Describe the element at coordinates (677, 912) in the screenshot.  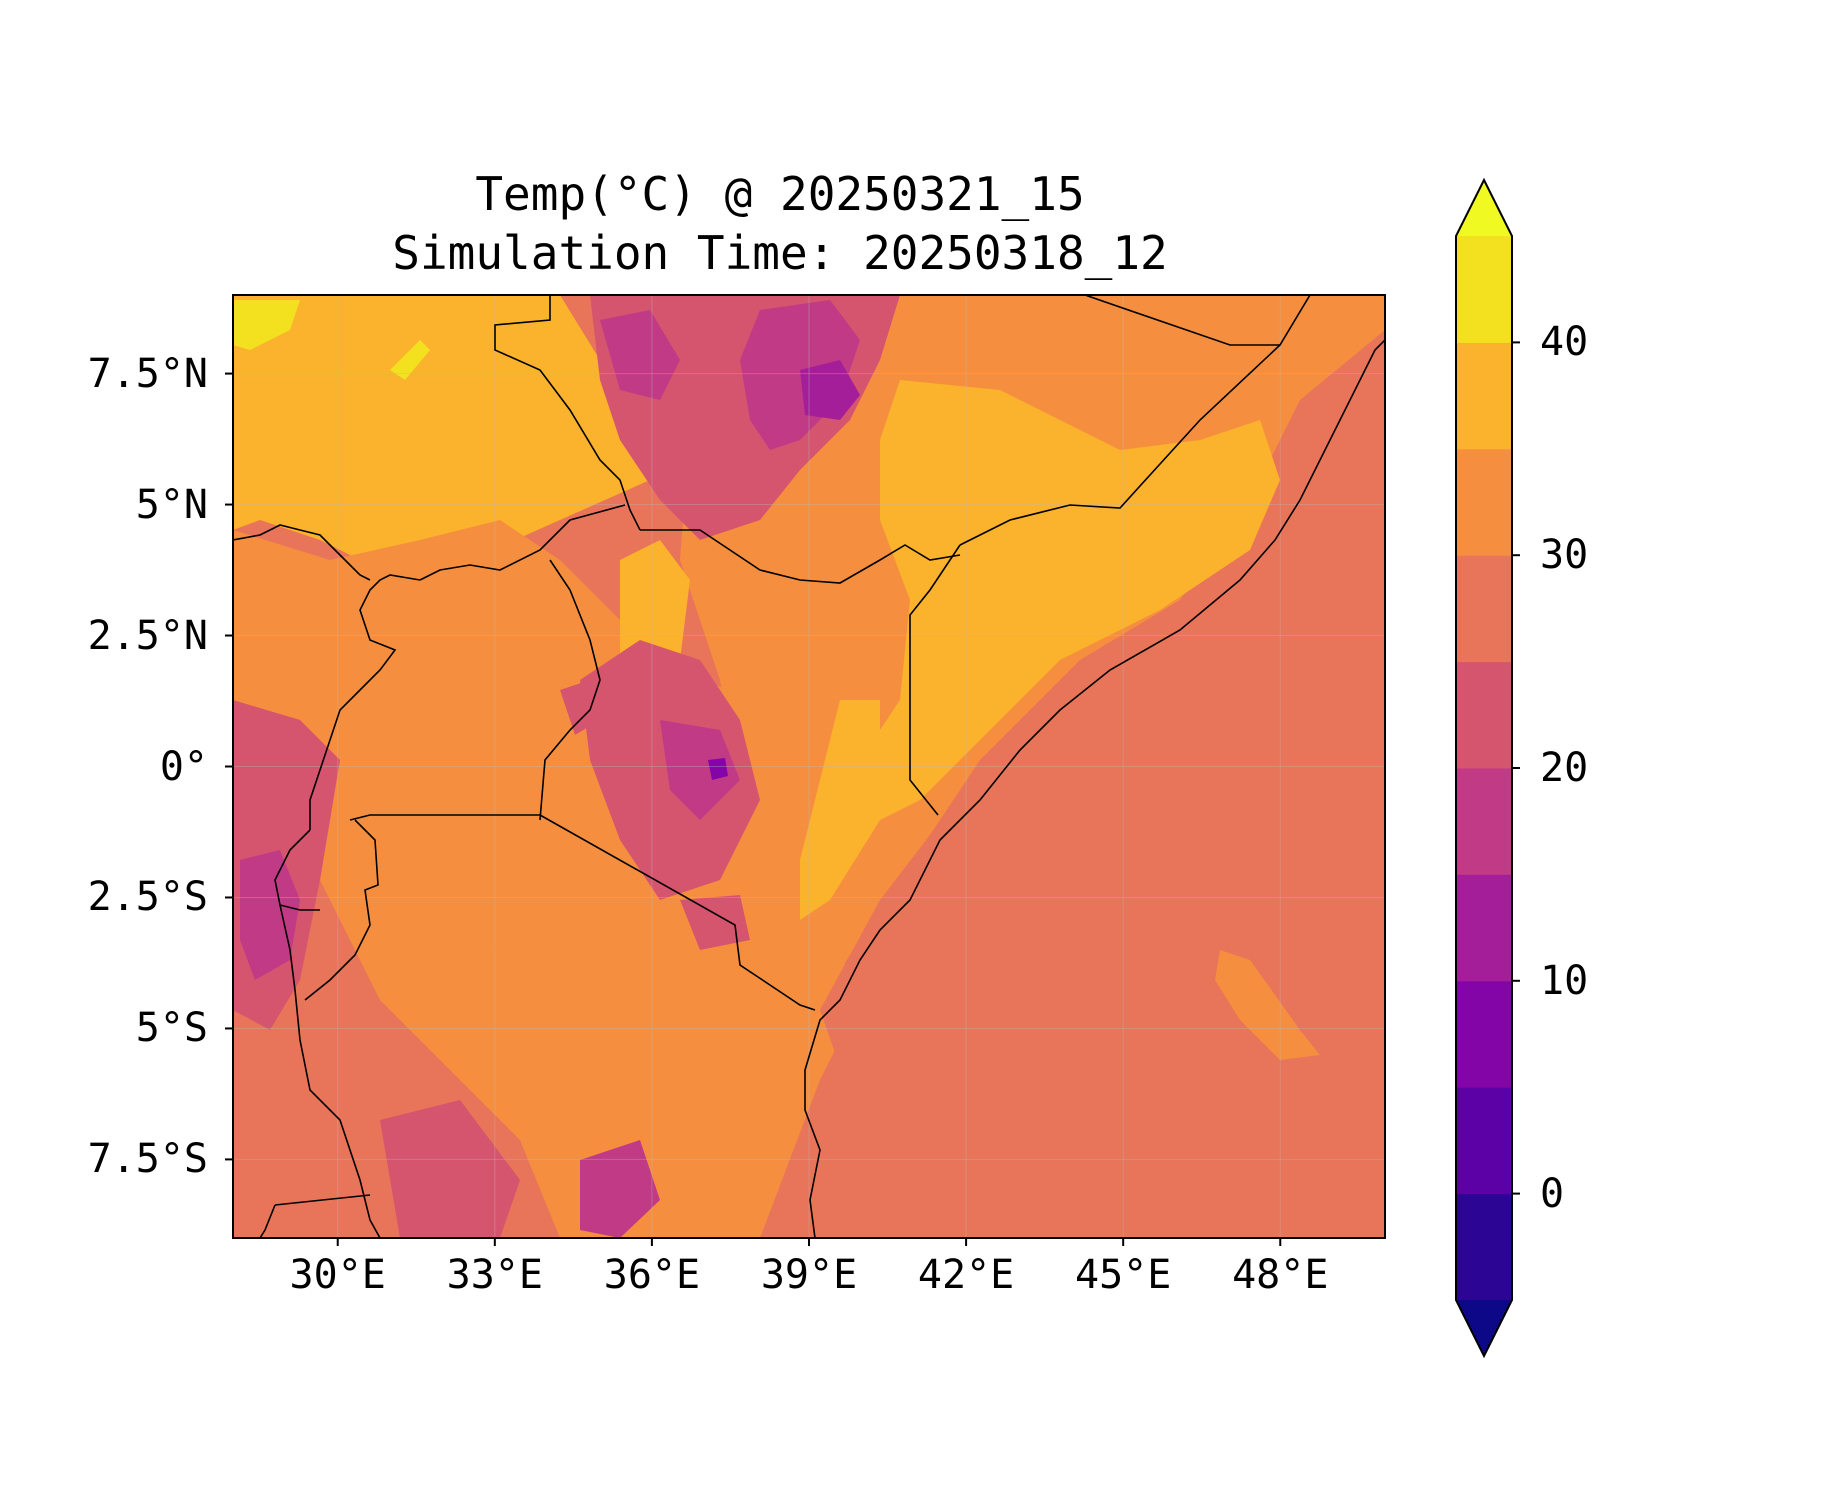
I see `border-tanzania-kenya` at that location.